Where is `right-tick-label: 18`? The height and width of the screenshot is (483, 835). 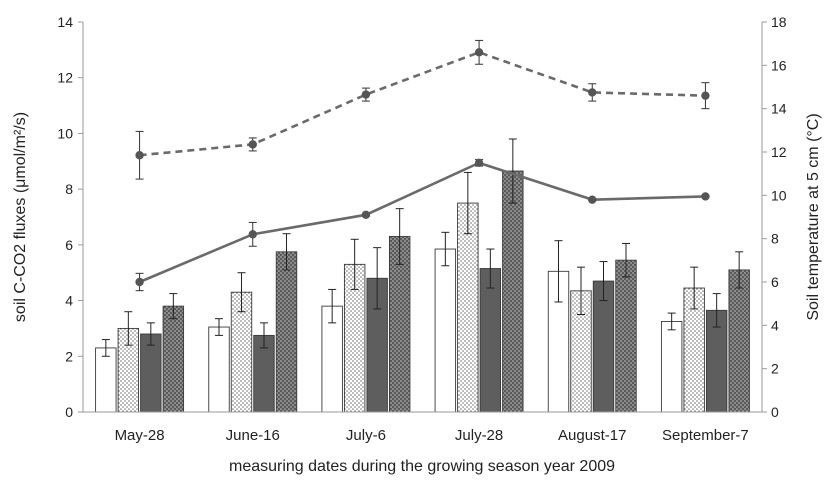
right-tick-label: 18 is located at coordinates (779, 22).